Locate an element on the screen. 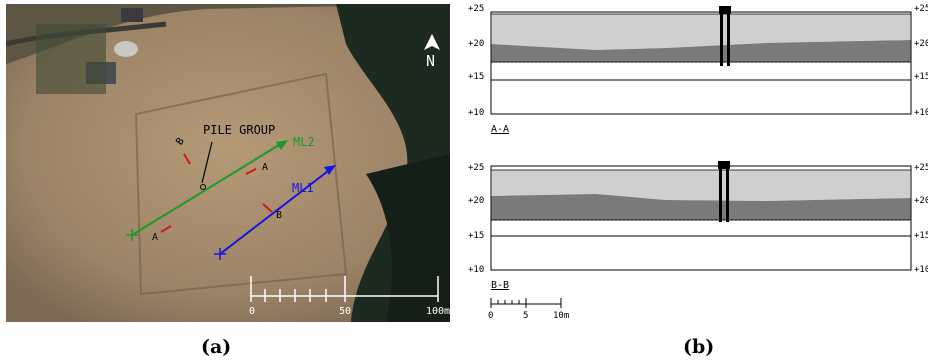 The image size is (928, 364). section-scale-tick-5: 5 is located at coordinates (525, 316).